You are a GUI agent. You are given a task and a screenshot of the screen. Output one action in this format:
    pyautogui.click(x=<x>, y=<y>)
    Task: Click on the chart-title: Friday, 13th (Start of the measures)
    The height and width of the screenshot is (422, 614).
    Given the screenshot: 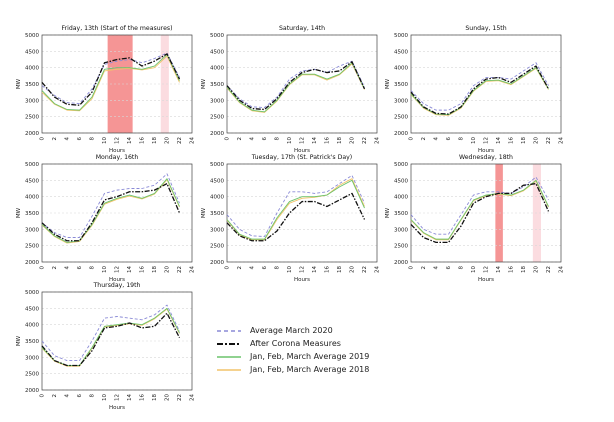 What is the action you would take?
    pyautogui.click(x=116, y=28)
    